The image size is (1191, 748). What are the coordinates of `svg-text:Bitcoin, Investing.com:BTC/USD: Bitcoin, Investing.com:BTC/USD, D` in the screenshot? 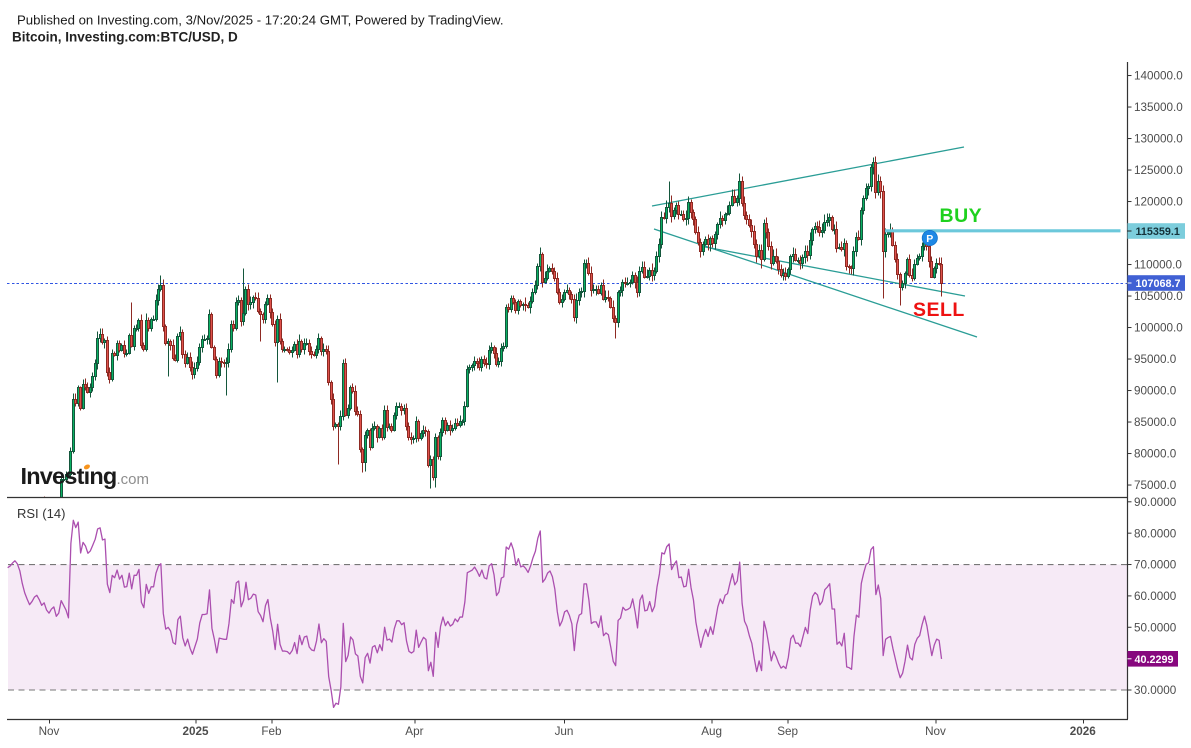 It's located at (125, 37).